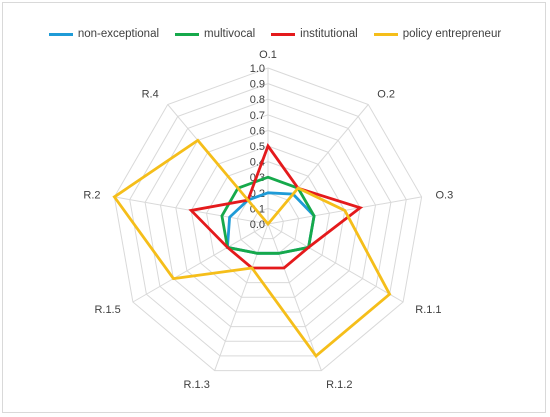 The width and height of the screenshot is (550, 417). I want to click on category-label: O.2, so click(386, 95).